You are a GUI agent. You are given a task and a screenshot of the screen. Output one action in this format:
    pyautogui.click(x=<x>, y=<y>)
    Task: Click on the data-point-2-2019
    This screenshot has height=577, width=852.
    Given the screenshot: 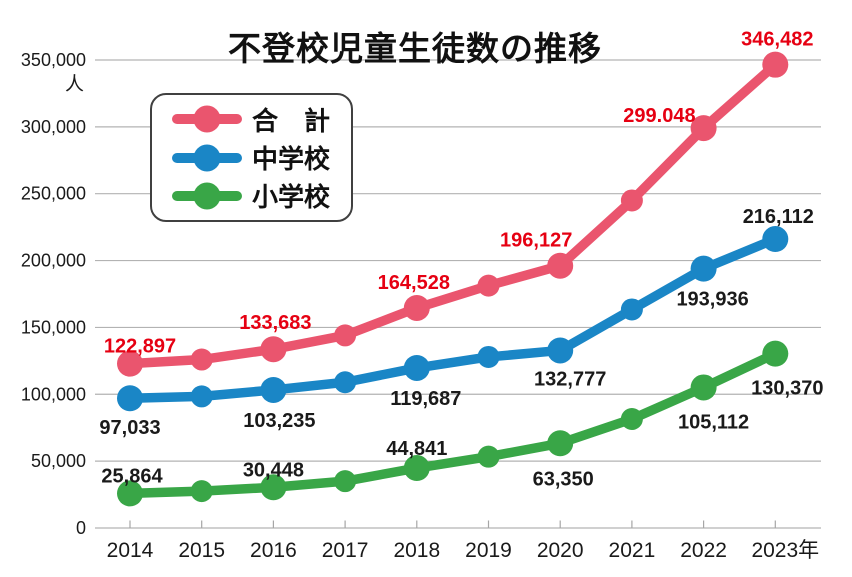 What is the action you would take?
    pyautogui.click(x=488, y=456)
    